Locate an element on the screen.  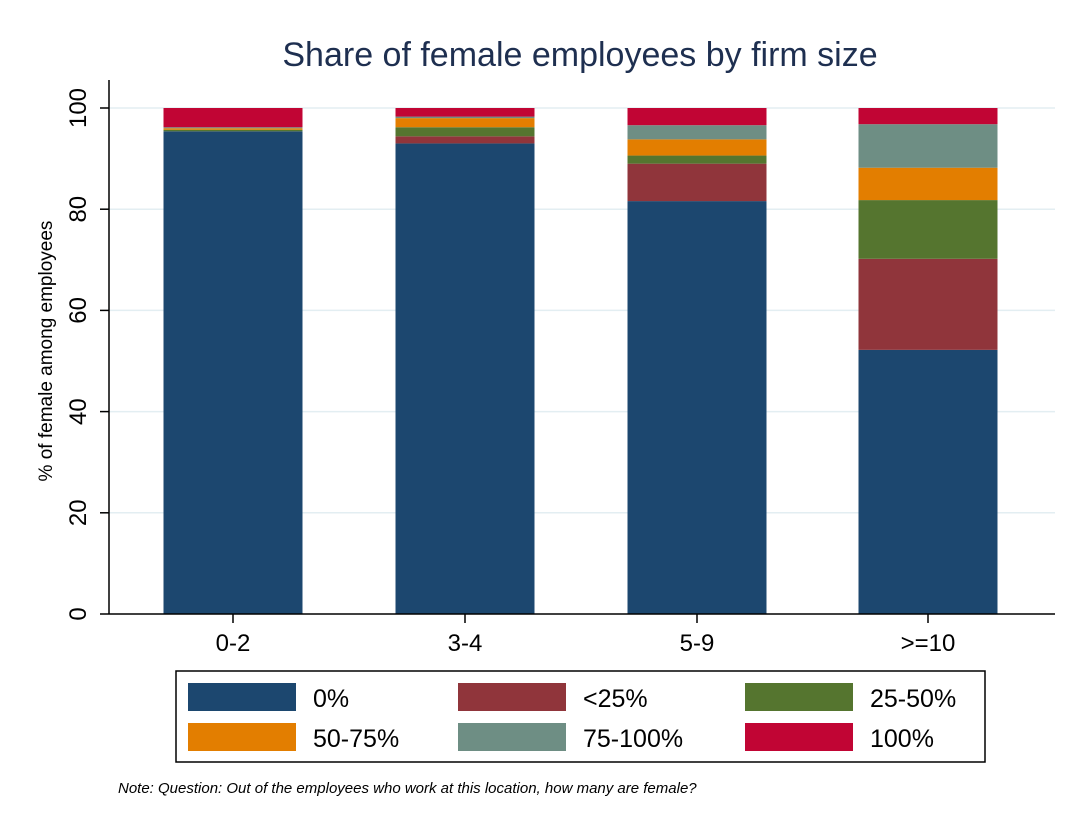
legend-label: 100% is located at coordinates (902, 739).